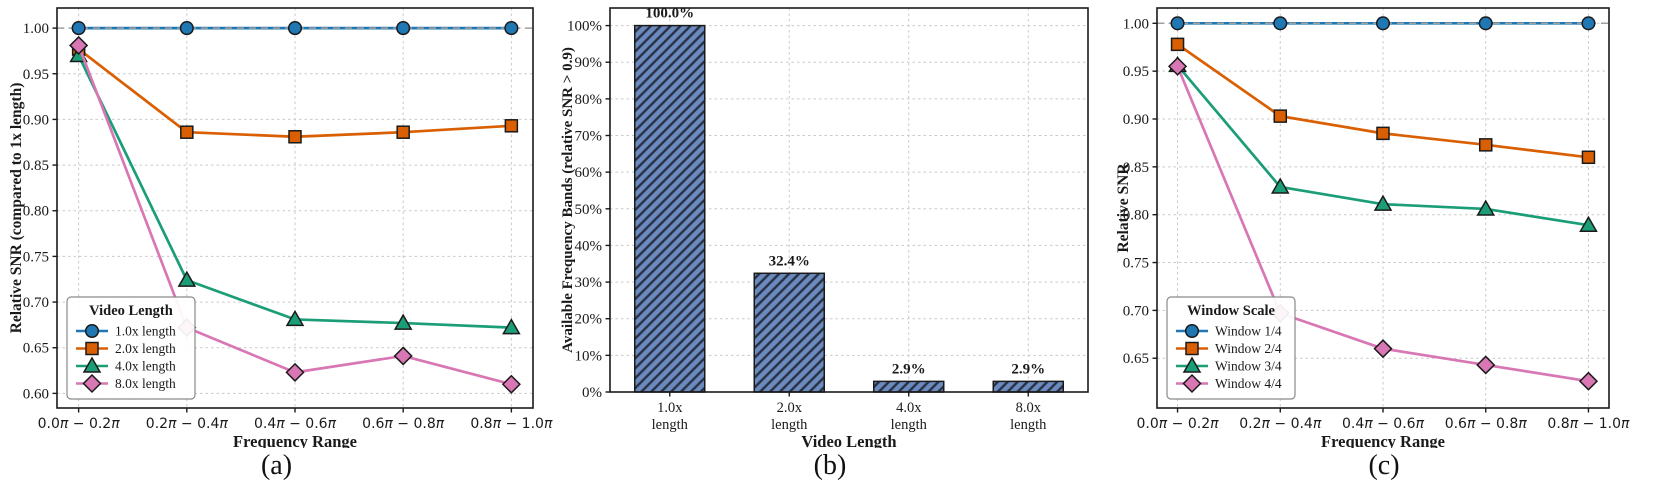 Image resolution: width=1661 pixels, height=492 pixels. What do you see at coordinates (584, 27) in the screenshot?
I see `svg-text: 100%` at bounding box center [584, 27].